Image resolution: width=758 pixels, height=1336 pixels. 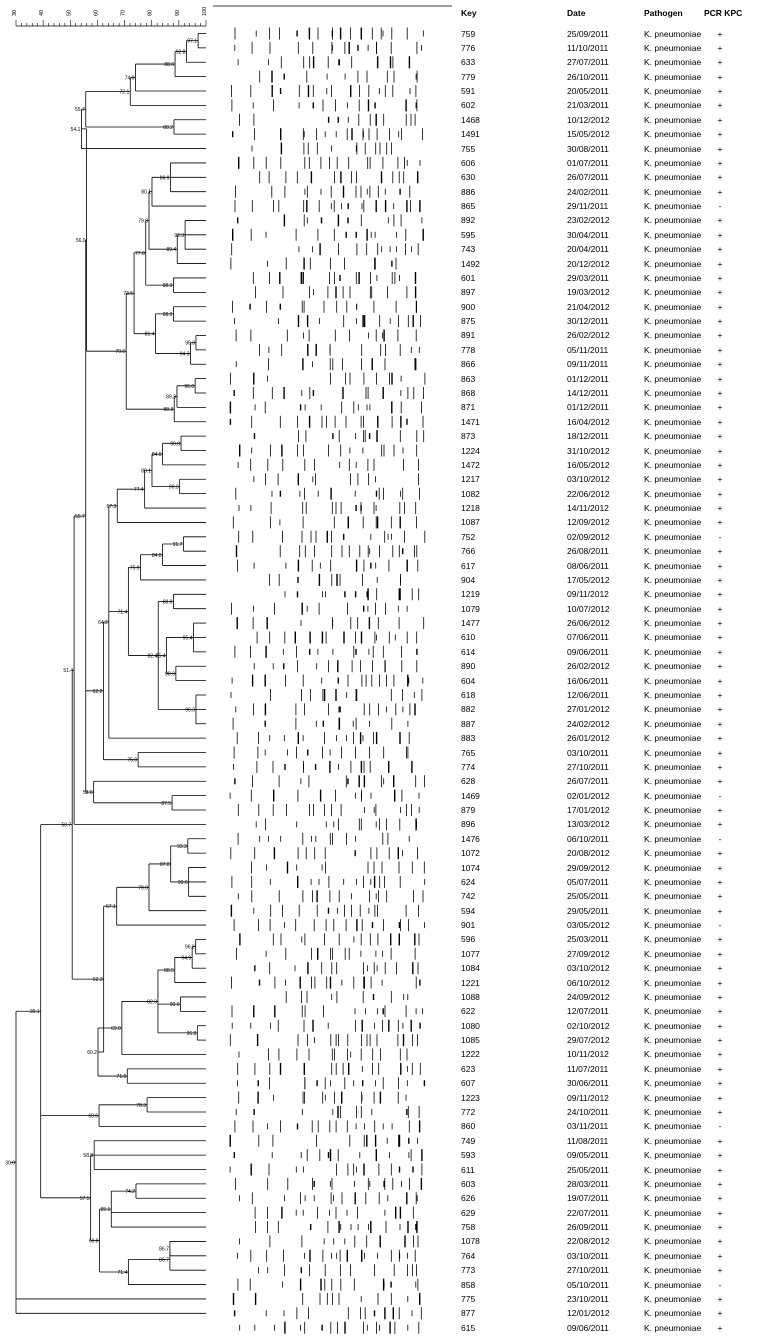 I want to click on row-date: 29/05/2011, so click(x=588, y=910).